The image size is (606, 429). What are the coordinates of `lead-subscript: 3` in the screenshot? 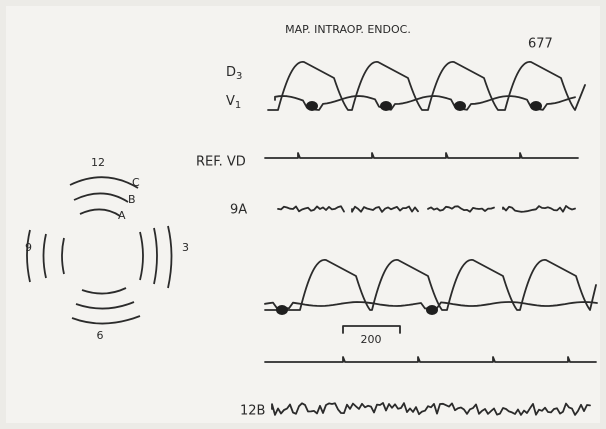 It's located at (239, 76).